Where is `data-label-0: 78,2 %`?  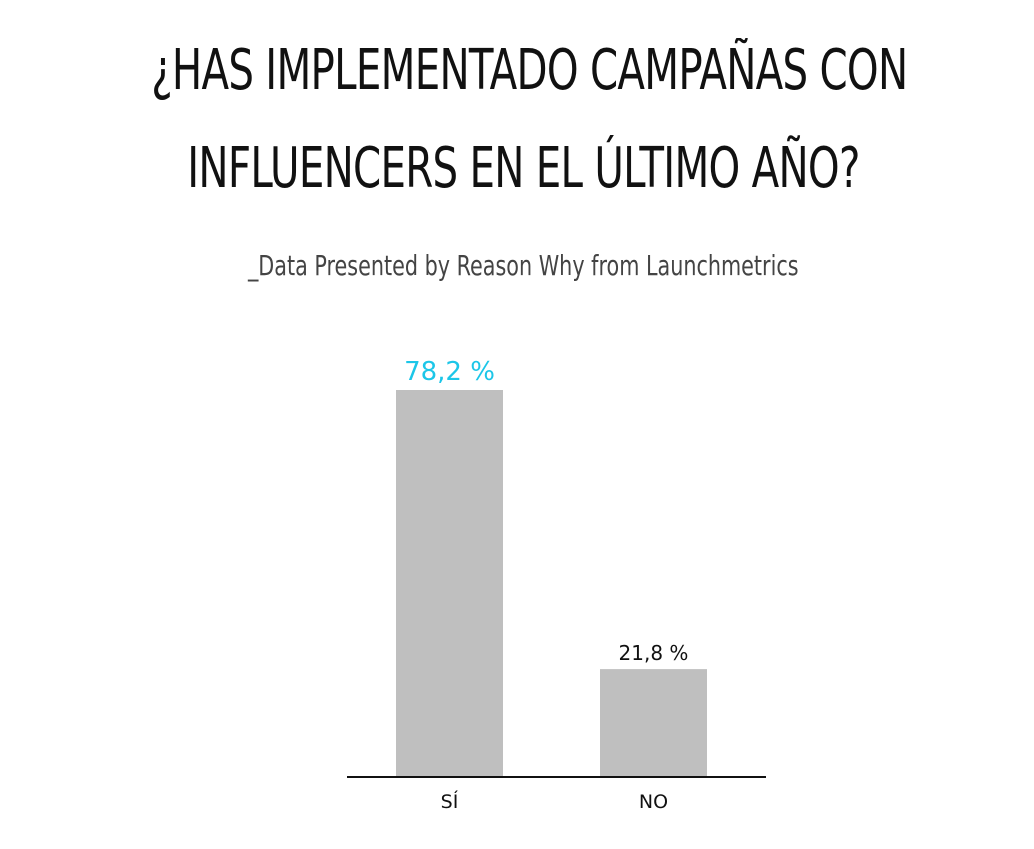 data-label-0: 78,2 % is located at coordinates (449, 372).